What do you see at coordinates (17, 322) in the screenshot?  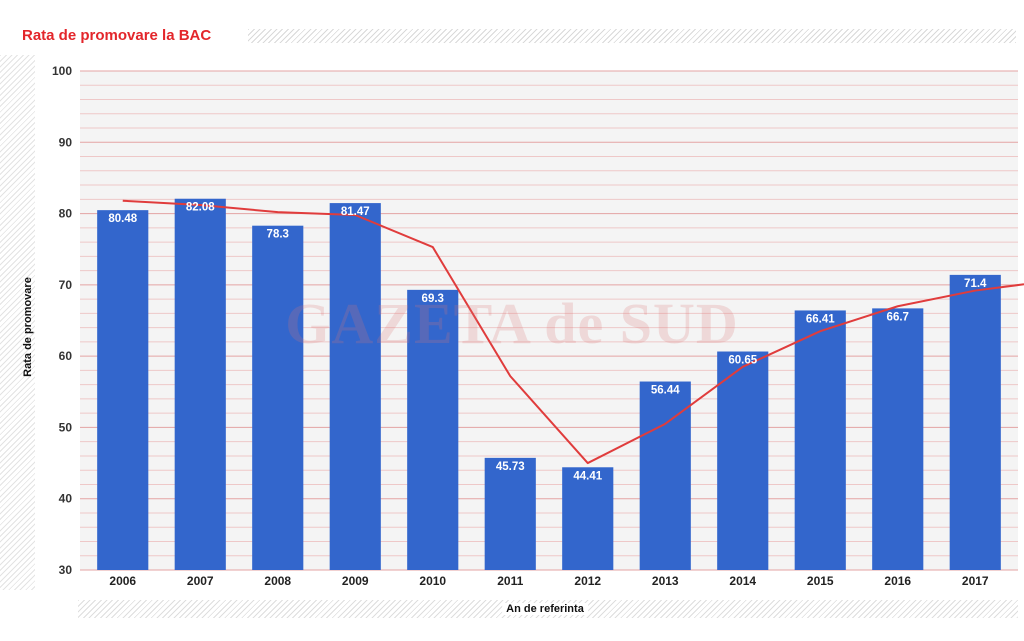 I see `axis-hatch-decoration` at bounding box center [17, 322].